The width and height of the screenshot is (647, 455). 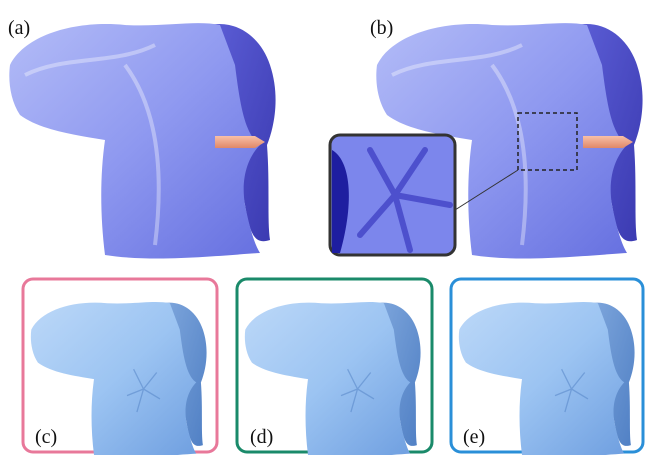 I want to click on panel-e: (e), so click(x=547, y=366).